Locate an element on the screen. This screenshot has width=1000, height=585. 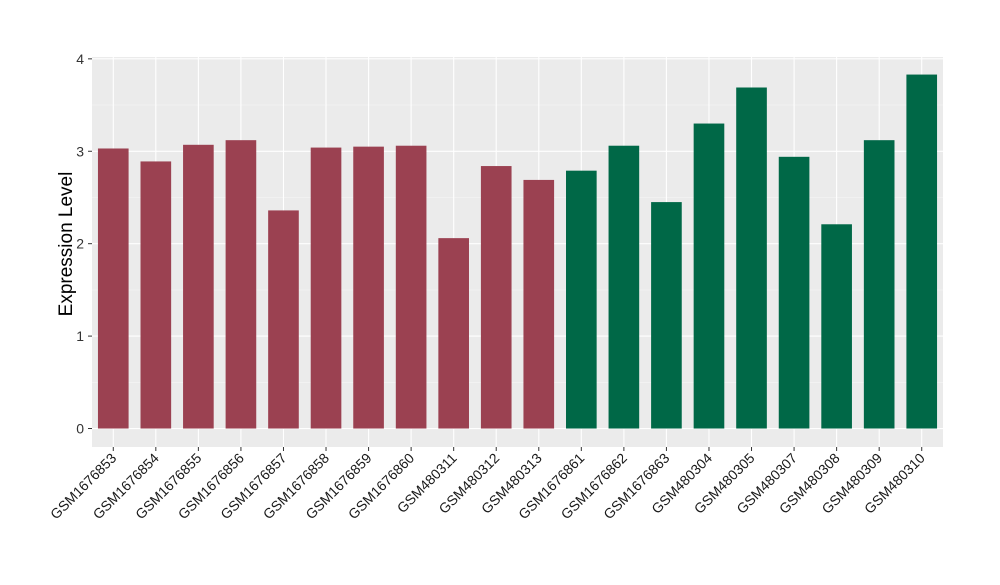
y-tick-label: 2 is located at coordinates (80, 244).